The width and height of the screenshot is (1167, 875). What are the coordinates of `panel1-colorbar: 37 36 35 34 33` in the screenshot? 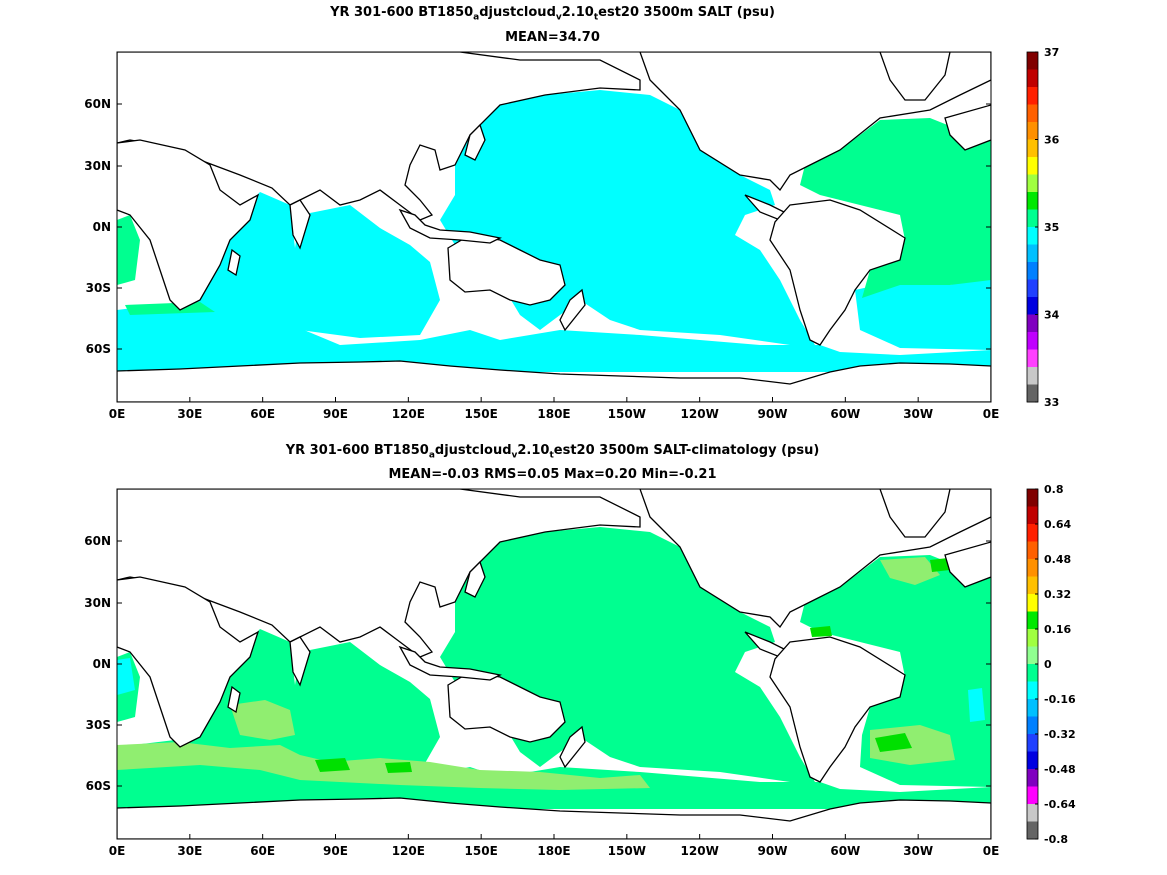 It's located at (1043, 227).